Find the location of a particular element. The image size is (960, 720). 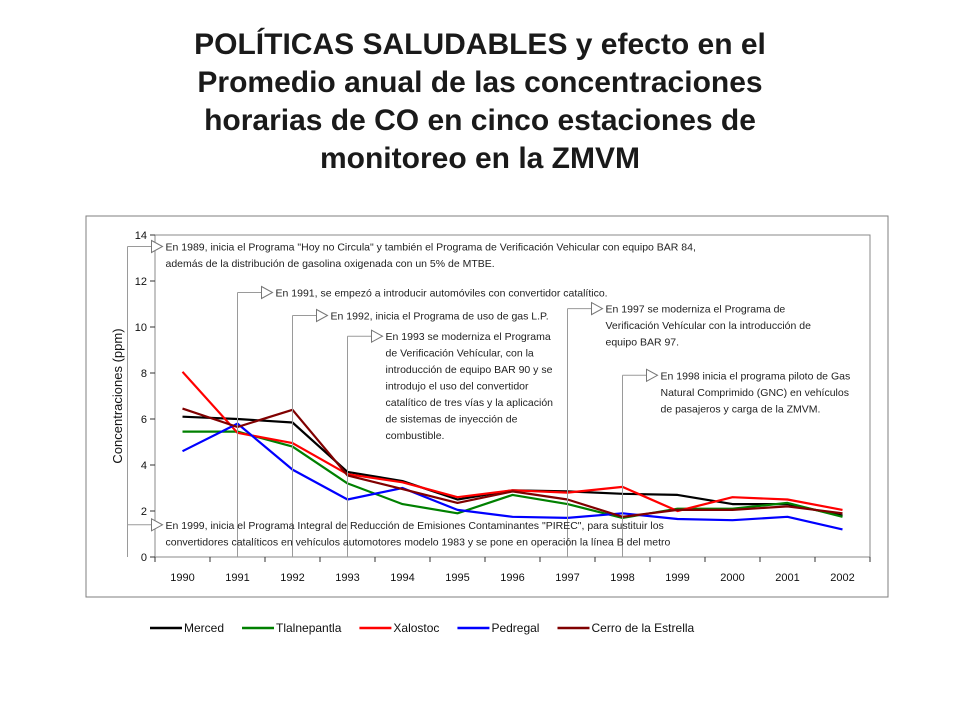

annotation-text: de Verificación Vehícular, con la is located at coordinates (460, 354).